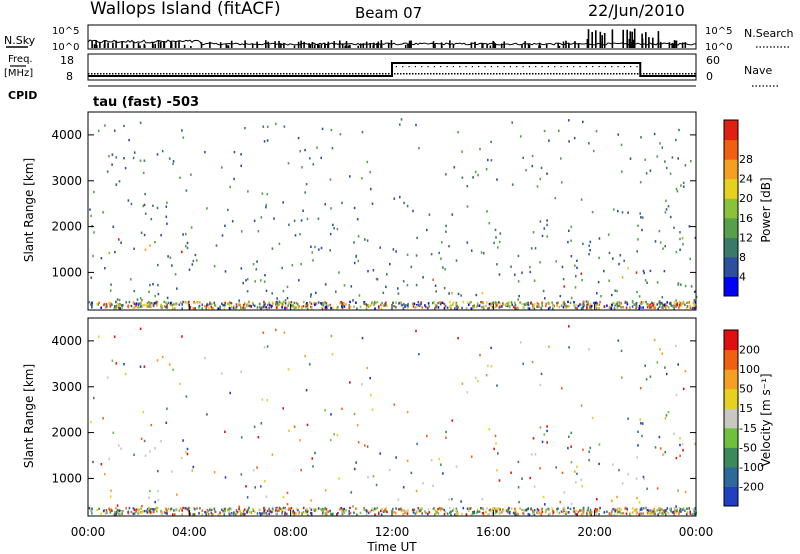 Image resolution: width=800 pixels, height=554 pixels. What do you see at coordinates (29, 416) in the screenshot?
I see `velocity-ylabel: Slant Range [km]` at bounding box center [29, 416].